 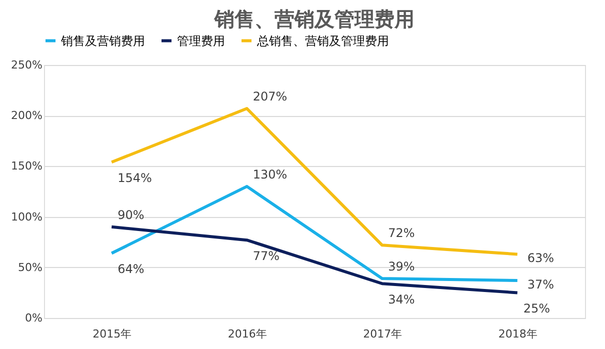 What do you see at coordinates (540, 285) in the screenshot?
I see `data-label: 37%` at bounding box center [540, 285].